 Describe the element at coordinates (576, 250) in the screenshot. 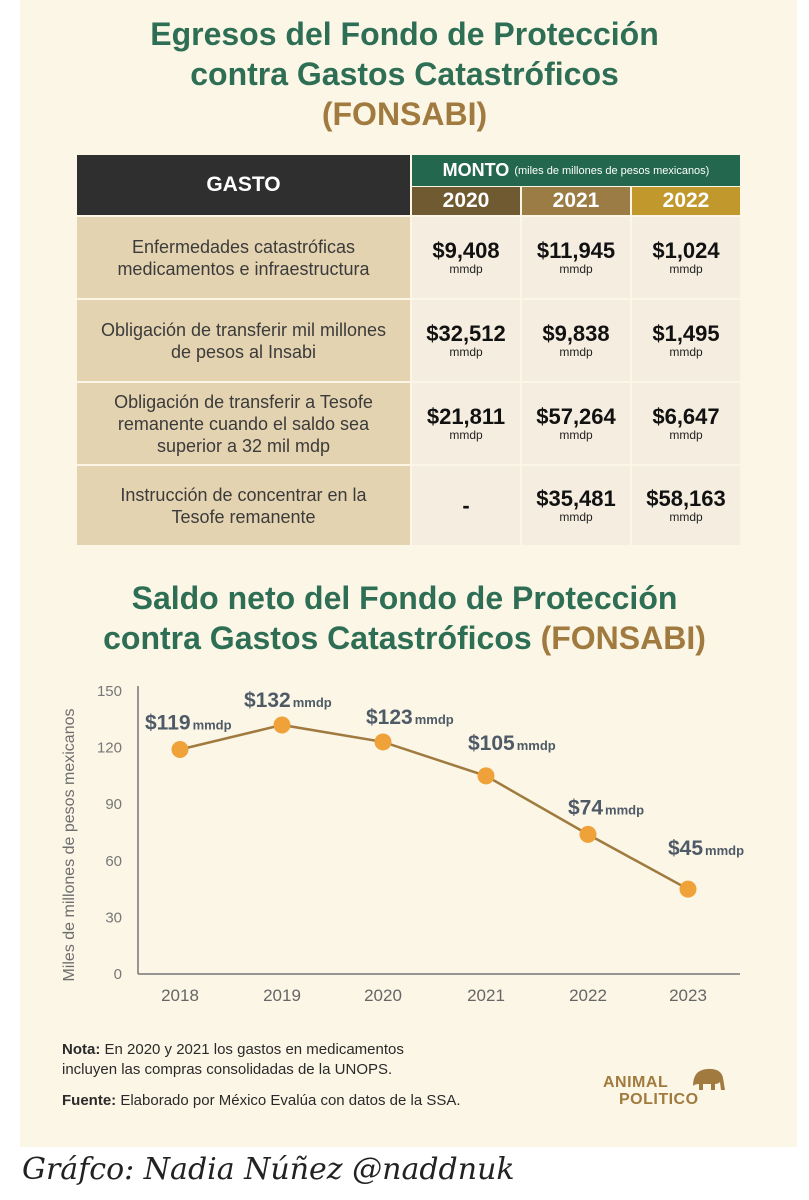

I see `cell-value: $11,945` at that location.